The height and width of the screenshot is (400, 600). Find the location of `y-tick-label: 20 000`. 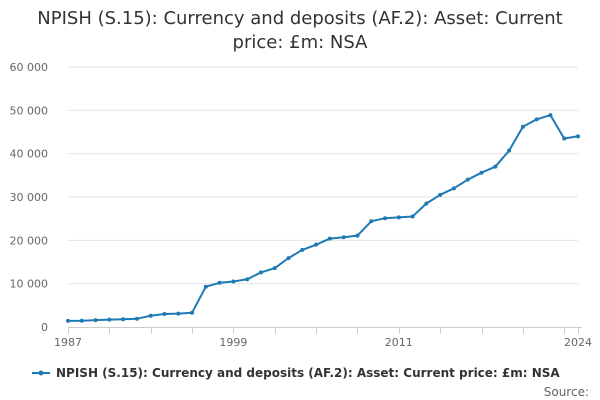

y-tick-label: 20 000 is located at coordinates (29, 240).